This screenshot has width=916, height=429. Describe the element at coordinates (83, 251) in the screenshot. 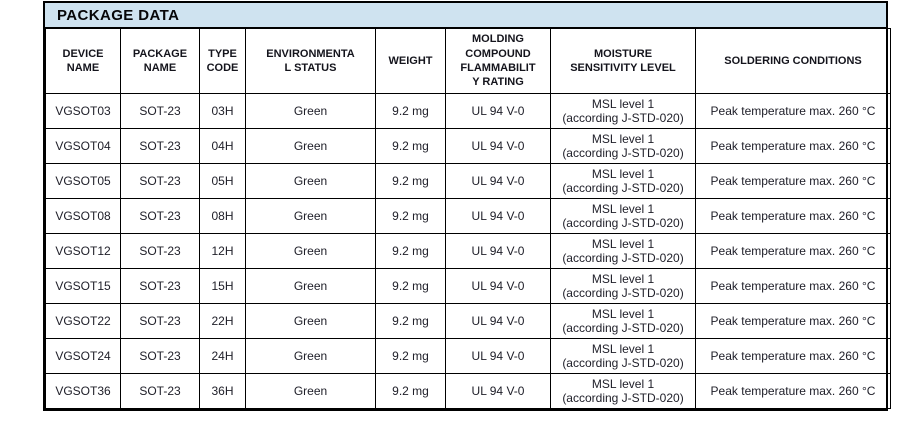

I see `cell-device-name: VGSOT12` at that location.